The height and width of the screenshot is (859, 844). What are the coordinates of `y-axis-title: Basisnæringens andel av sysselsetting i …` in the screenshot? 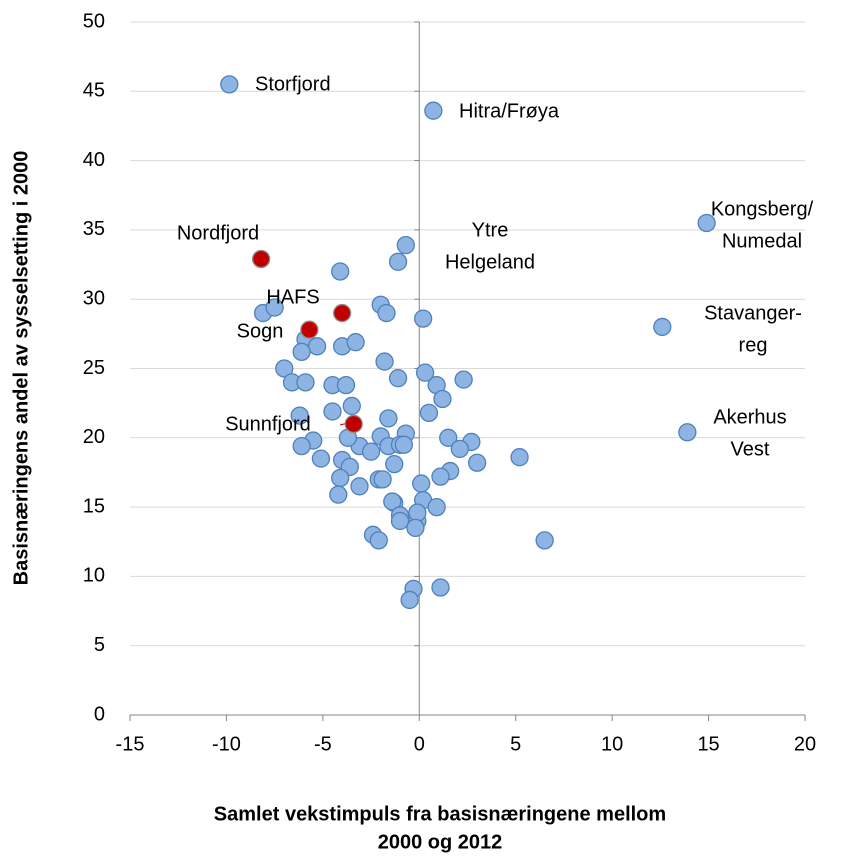 It's located at (21, 368).